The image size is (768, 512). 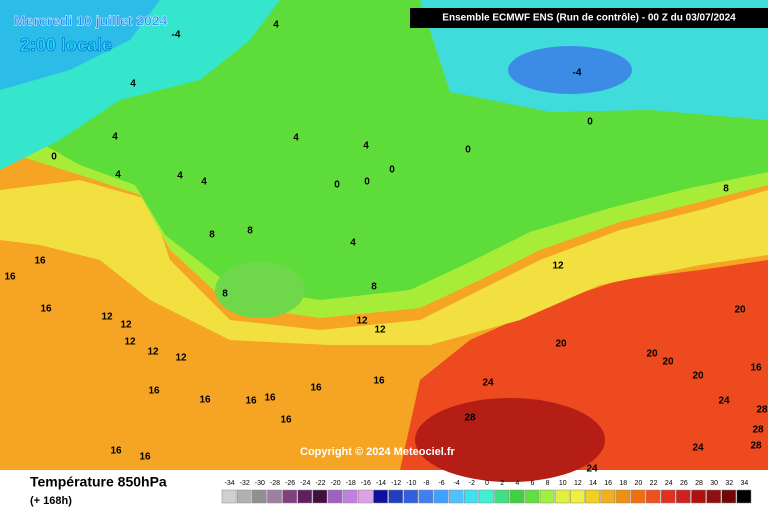 I want to click on legend-label: 10, so click(x=563, y=483).